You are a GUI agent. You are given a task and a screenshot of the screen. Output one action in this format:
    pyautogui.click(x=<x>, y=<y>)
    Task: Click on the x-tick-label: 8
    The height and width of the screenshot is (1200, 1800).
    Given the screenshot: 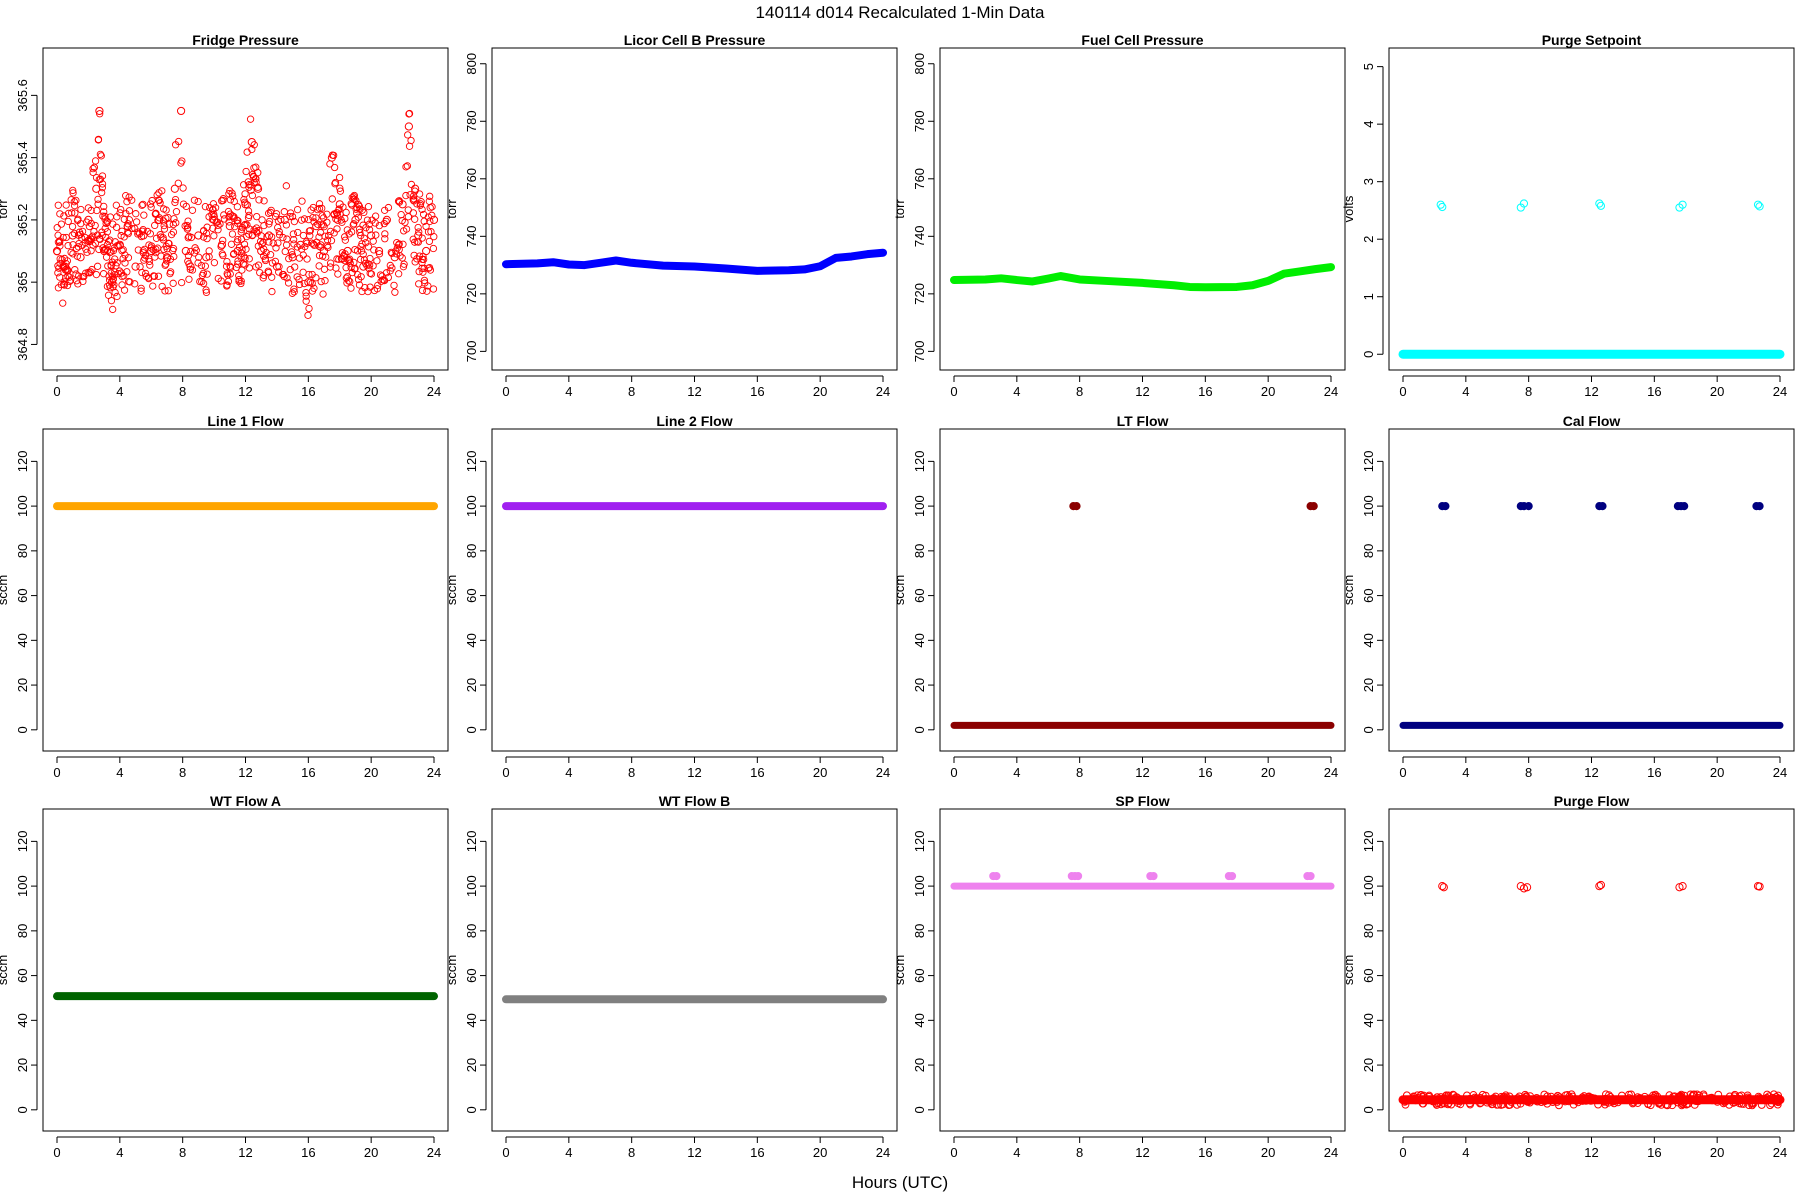 What is the action you would take?
    pyautogui.click(x=631, y=1152)
    